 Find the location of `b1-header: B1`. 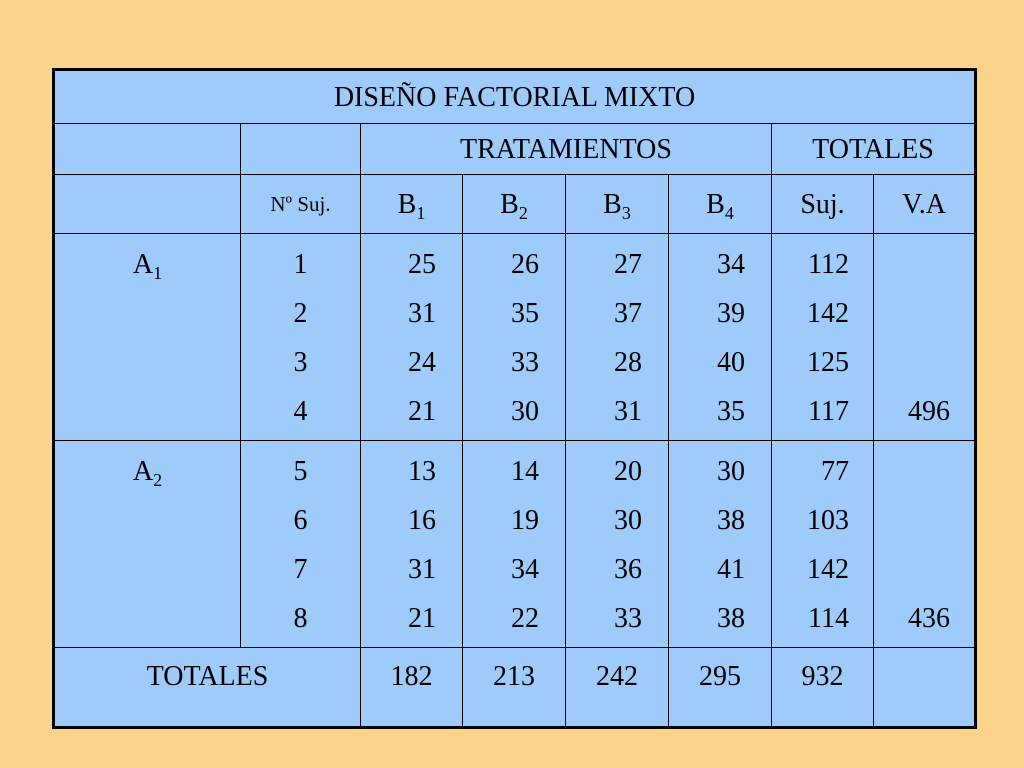

b1-header: B1 is located at coordinates (411, 204).